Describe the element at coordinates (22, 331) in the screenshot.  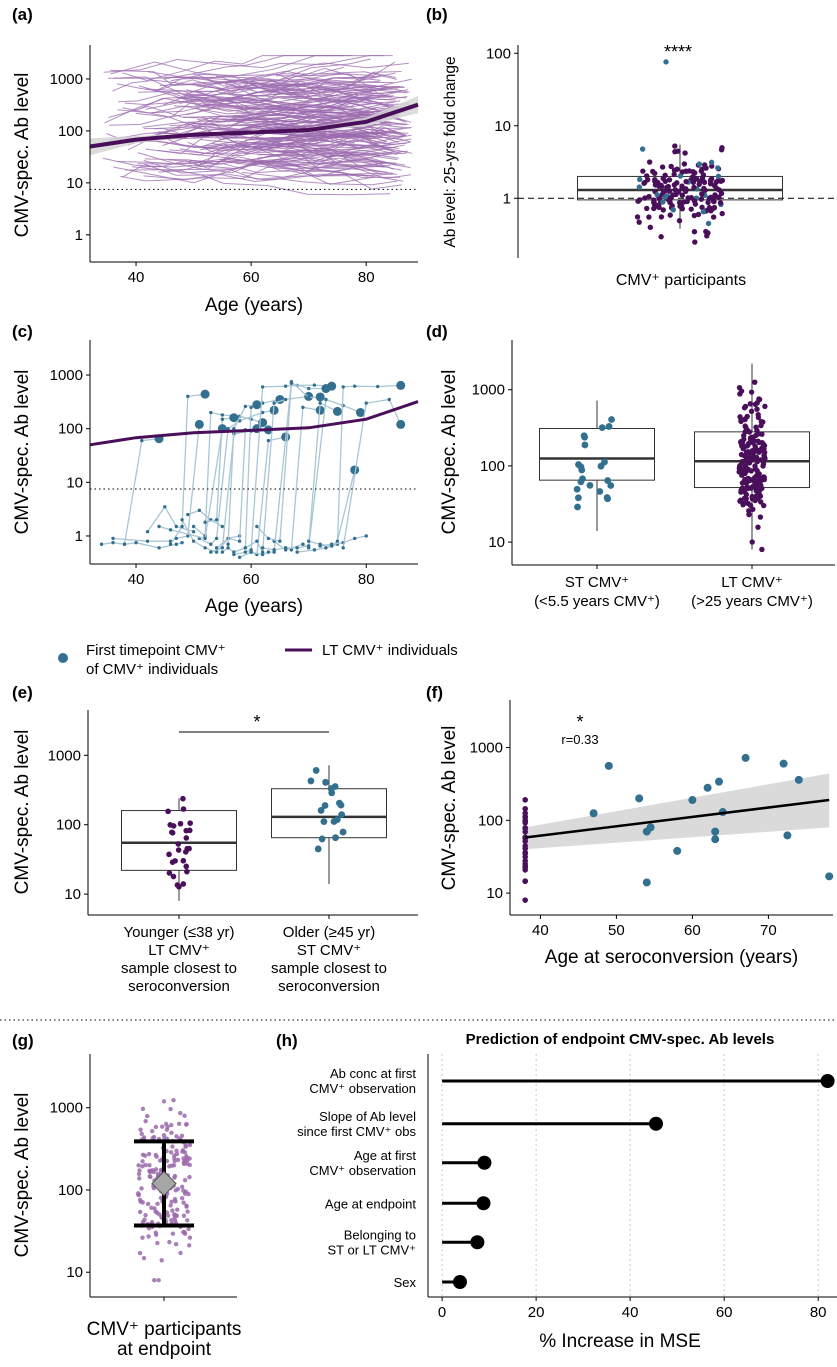
I see `panel-label: (c)` at that location.